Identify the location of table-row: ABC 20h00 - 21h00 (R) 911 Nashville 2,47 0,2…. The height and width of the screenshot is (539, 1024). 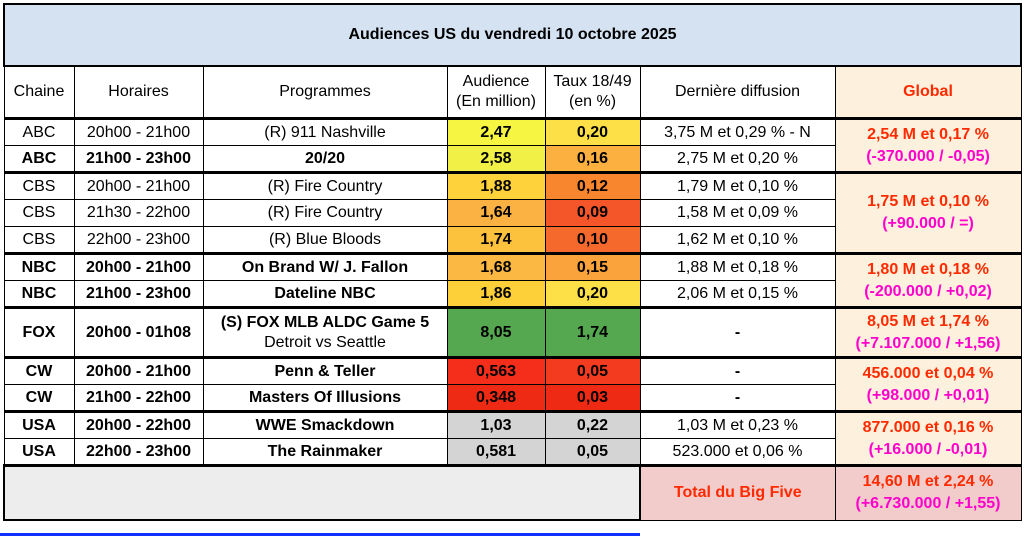
(512, 145).